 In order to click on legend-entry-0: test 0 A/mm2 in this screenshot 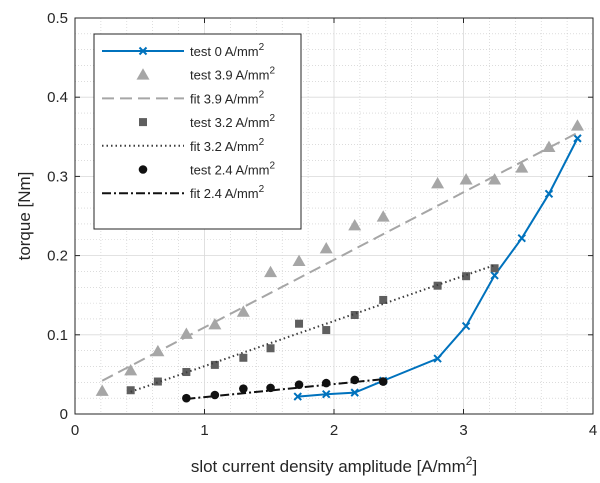, I will do `click(183, 50)`.